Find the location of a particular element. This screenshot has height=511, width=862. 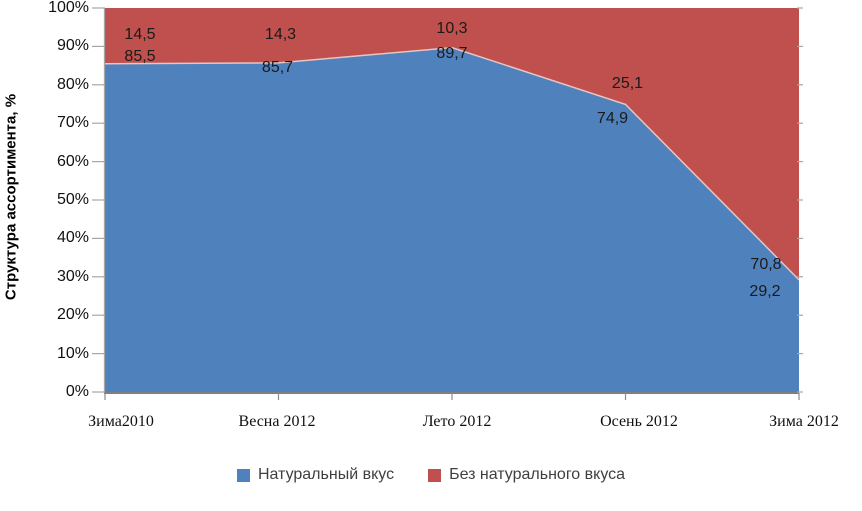

data-label-natural: 85,5 is located at coordinates (140, 56).